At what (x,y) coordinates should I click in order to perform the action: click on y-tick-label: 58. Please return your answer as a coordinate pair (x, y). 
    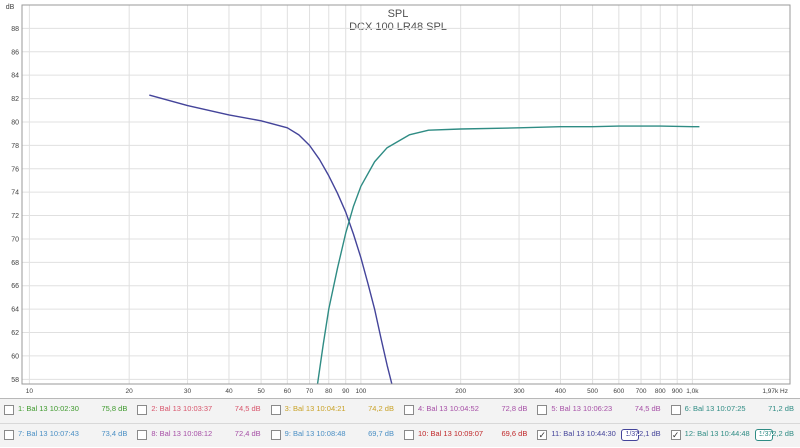
    Looking at the image, I should click on (15, 380).